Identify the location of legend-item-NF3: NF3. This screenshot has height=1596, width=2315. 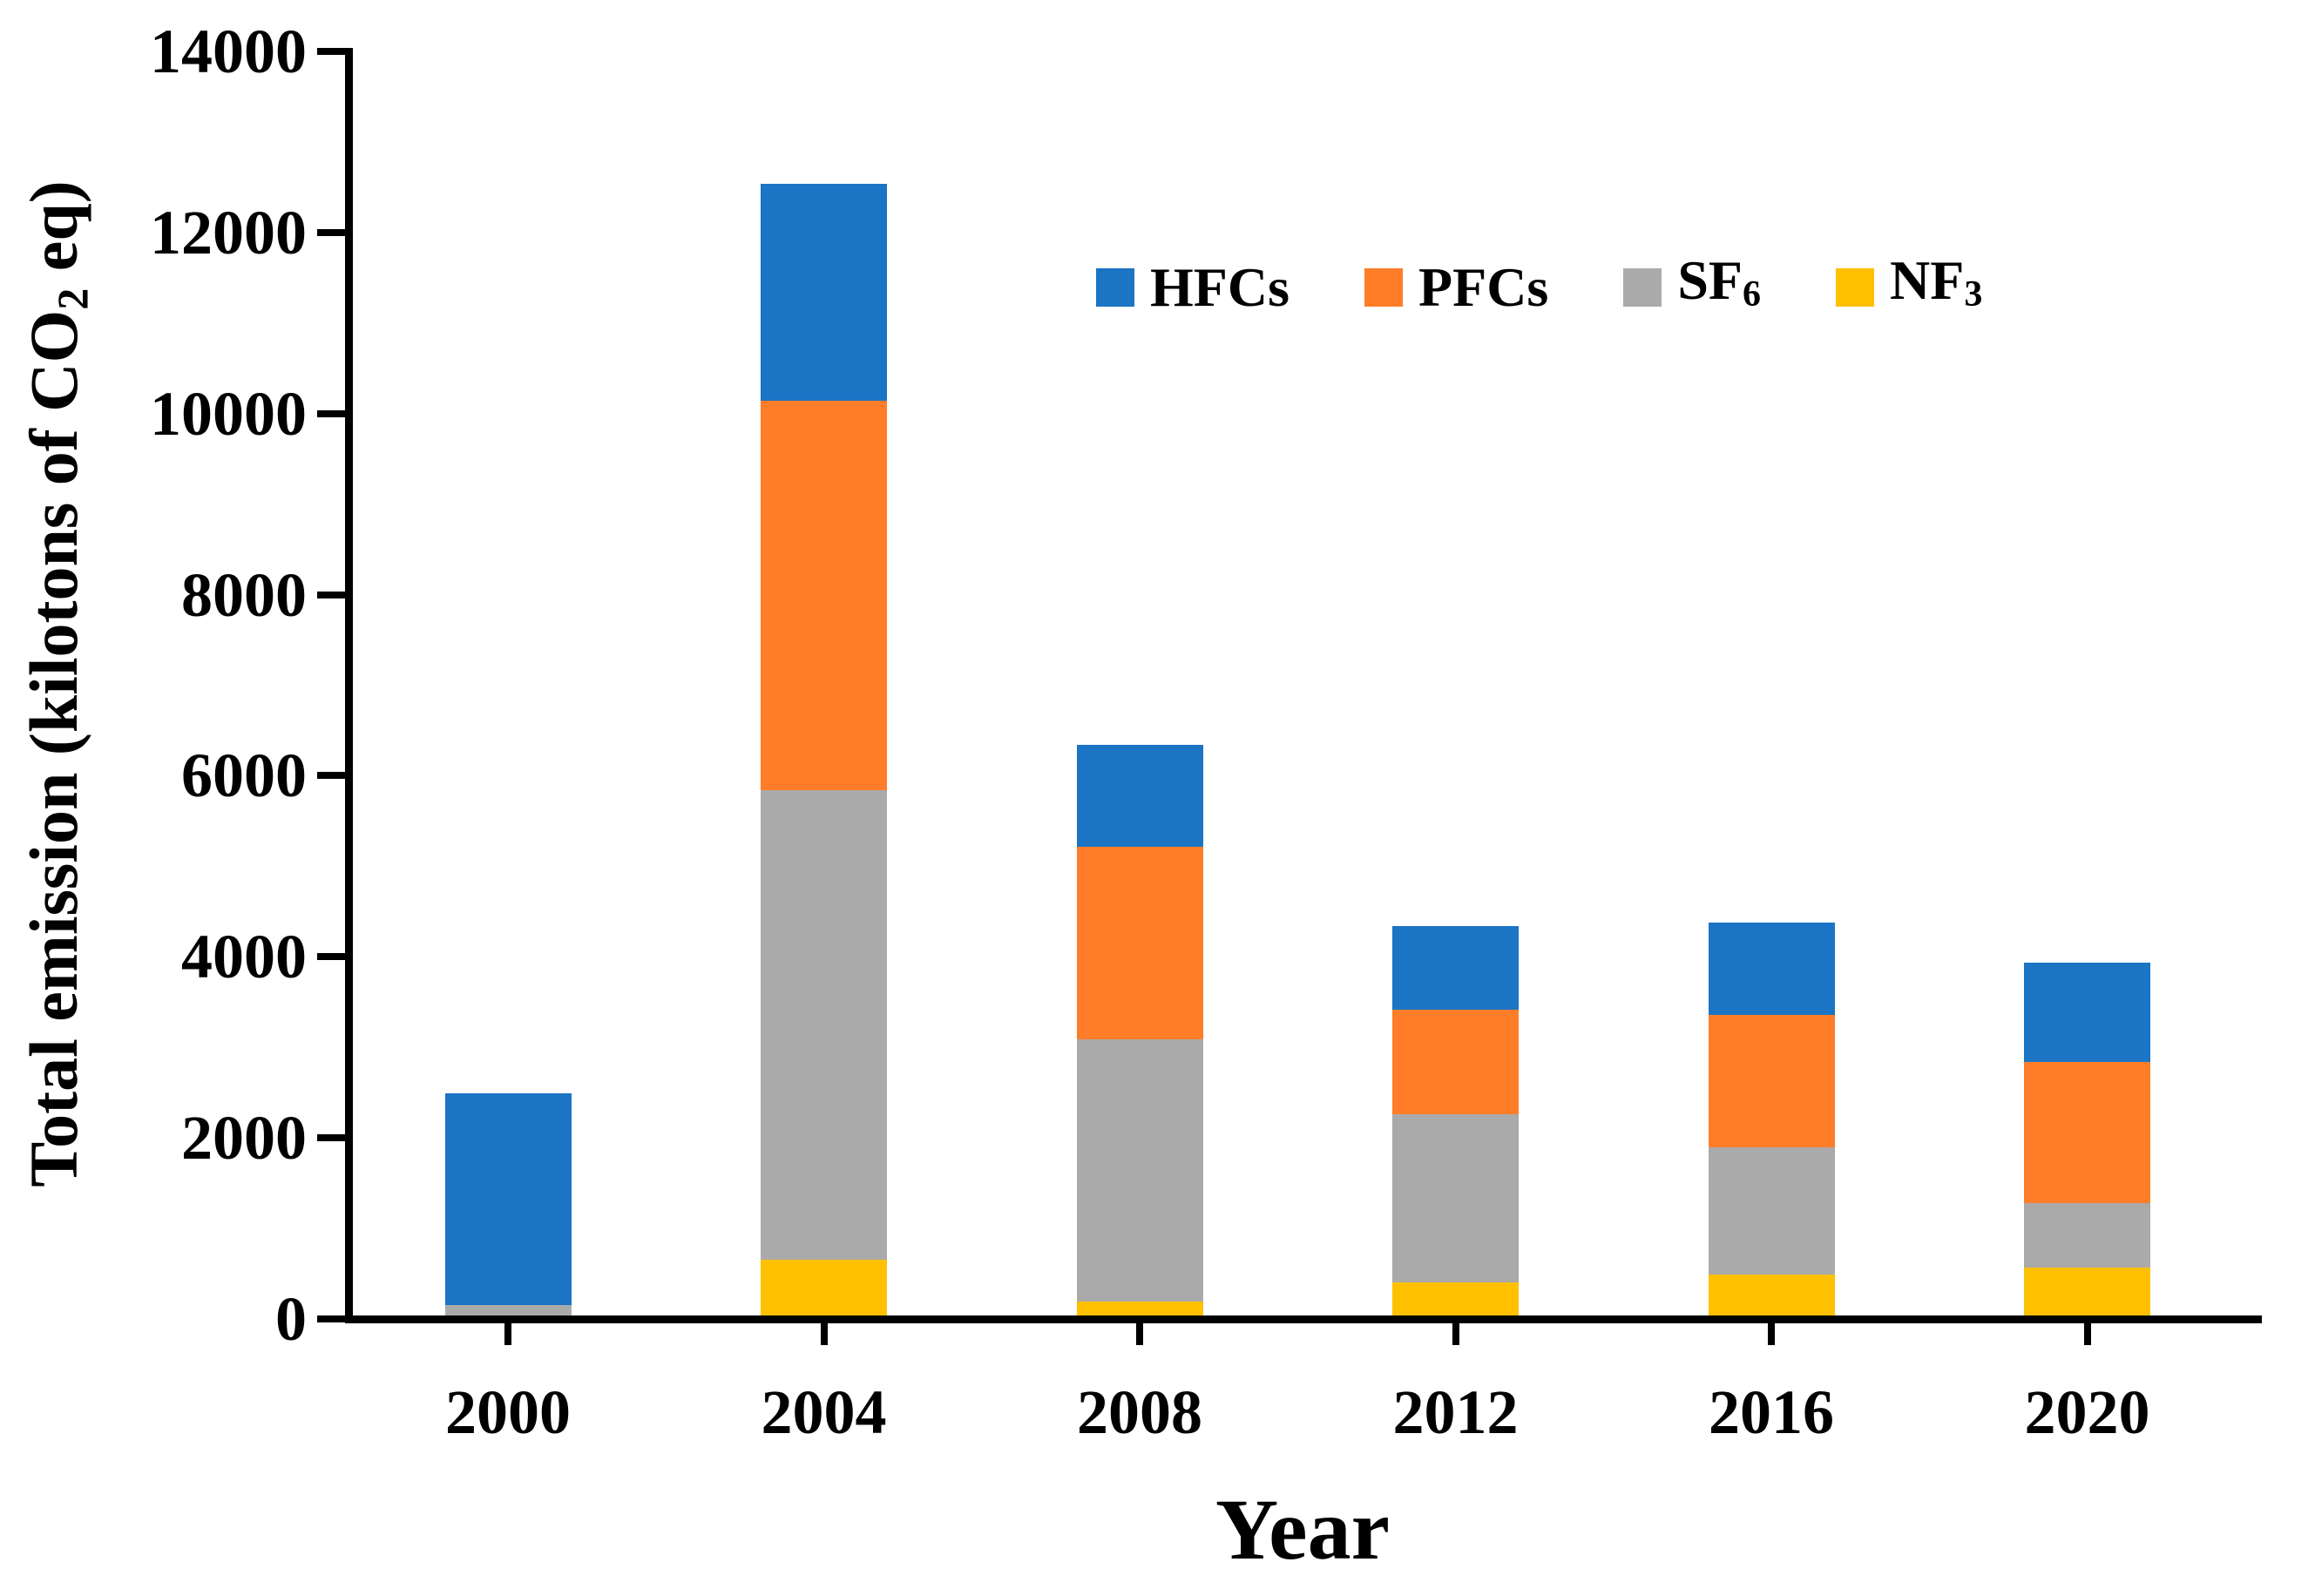
(1909, 287).